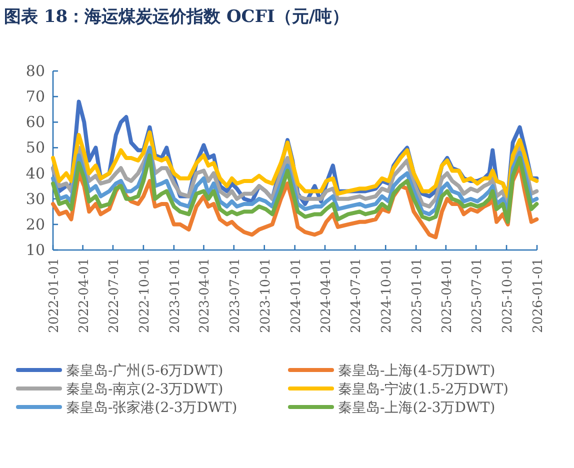 The height and width of the screenshot is (468, 574). I want to click on x-tick-label: 2024-10-01, so click(387, 295).